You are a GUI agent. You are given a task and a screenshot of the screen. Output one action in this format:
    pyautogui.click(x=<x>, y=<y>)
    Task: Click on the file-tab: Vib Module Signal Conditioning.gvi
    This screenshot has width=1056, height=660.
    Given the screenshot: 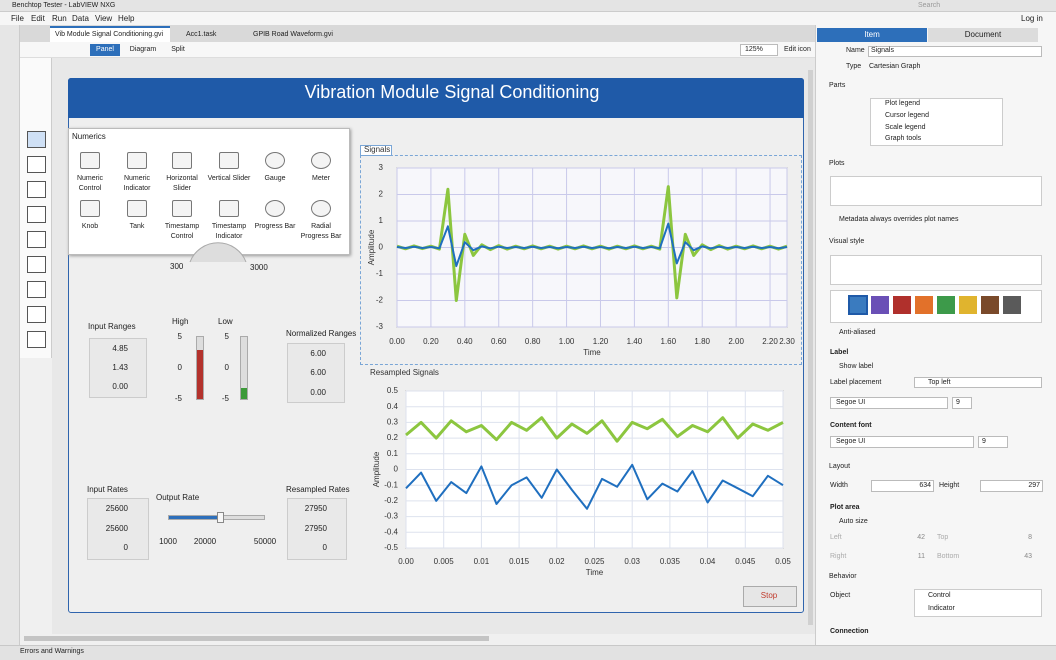 What is the action you would take?
    pyautogui.click(x=109, y=34)
    